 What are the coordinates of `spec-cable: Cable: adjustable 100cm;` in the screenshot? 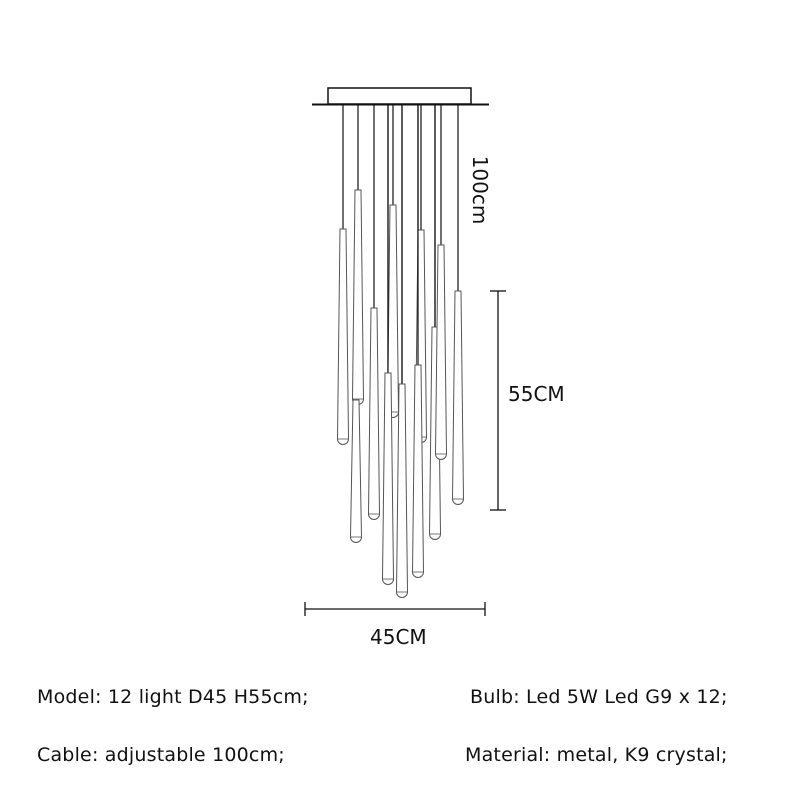 It's located at (161, 755).